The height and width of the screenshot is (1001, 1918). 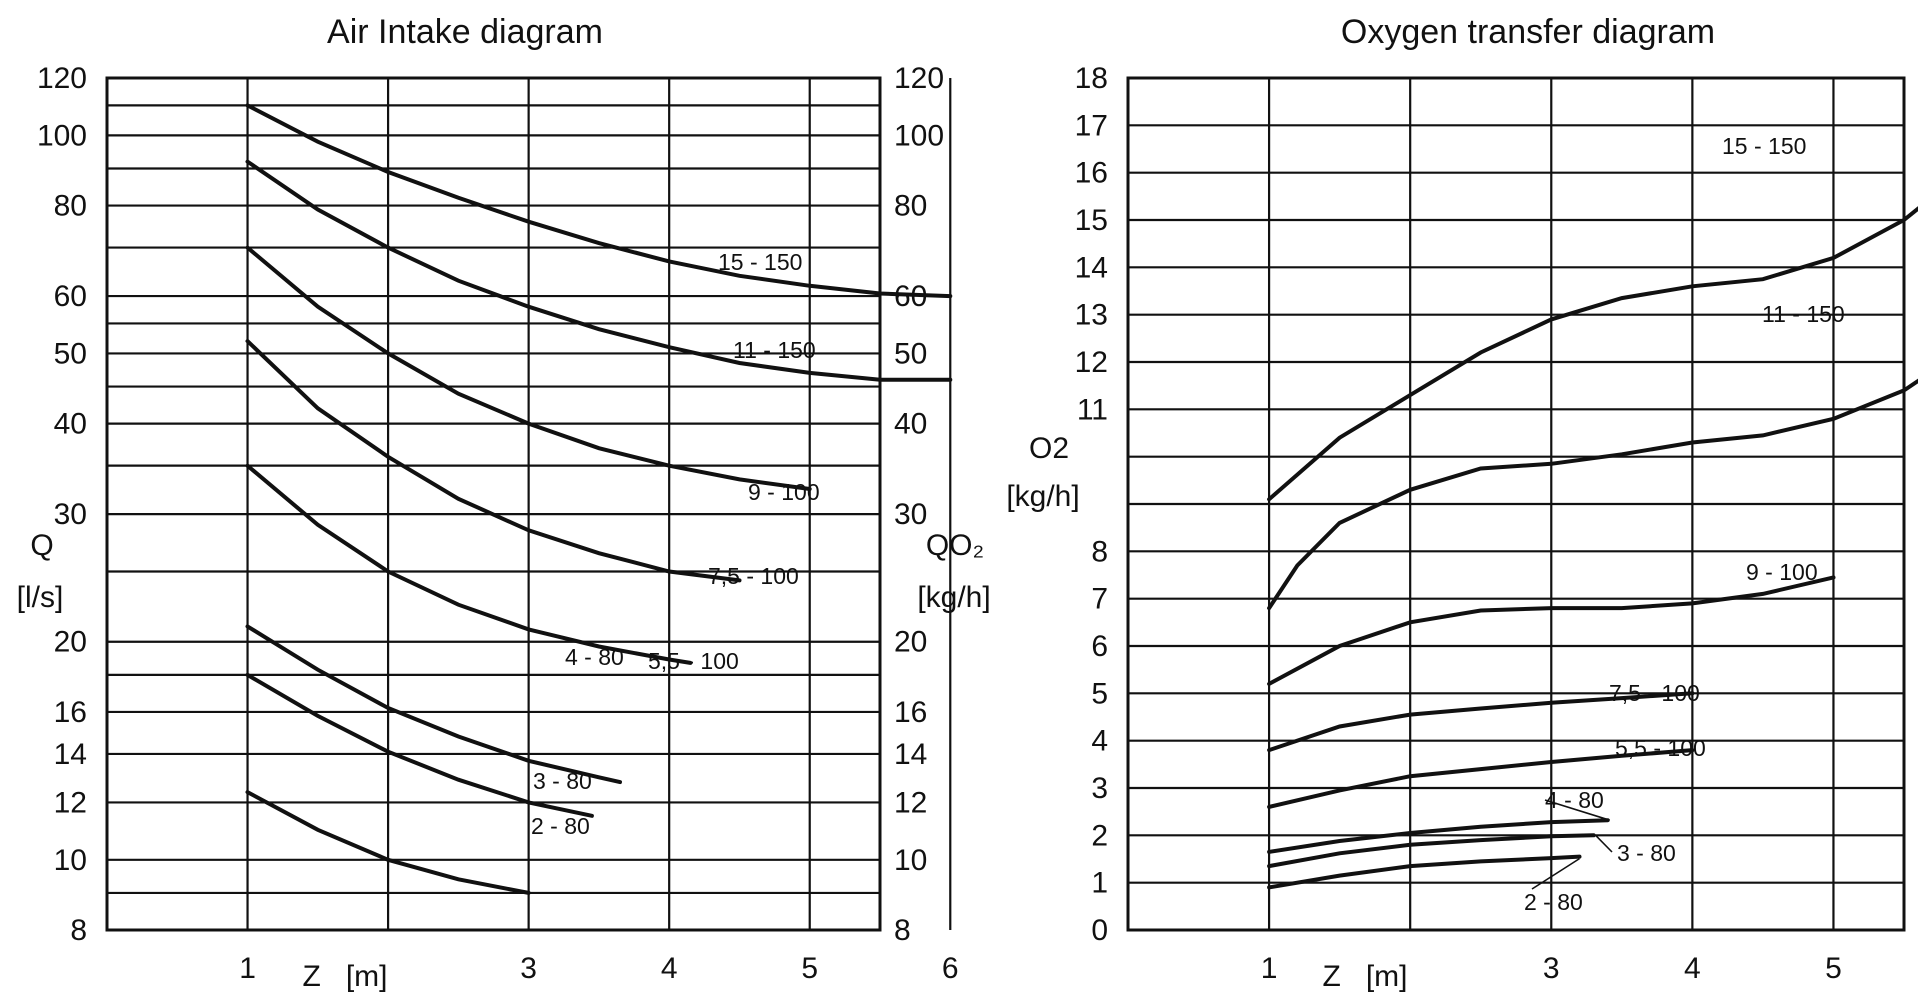 What do you see at coordinates (70, 860) in the screenshot?
I see `y-tick-label: 10` at bounding box center [70, 860].